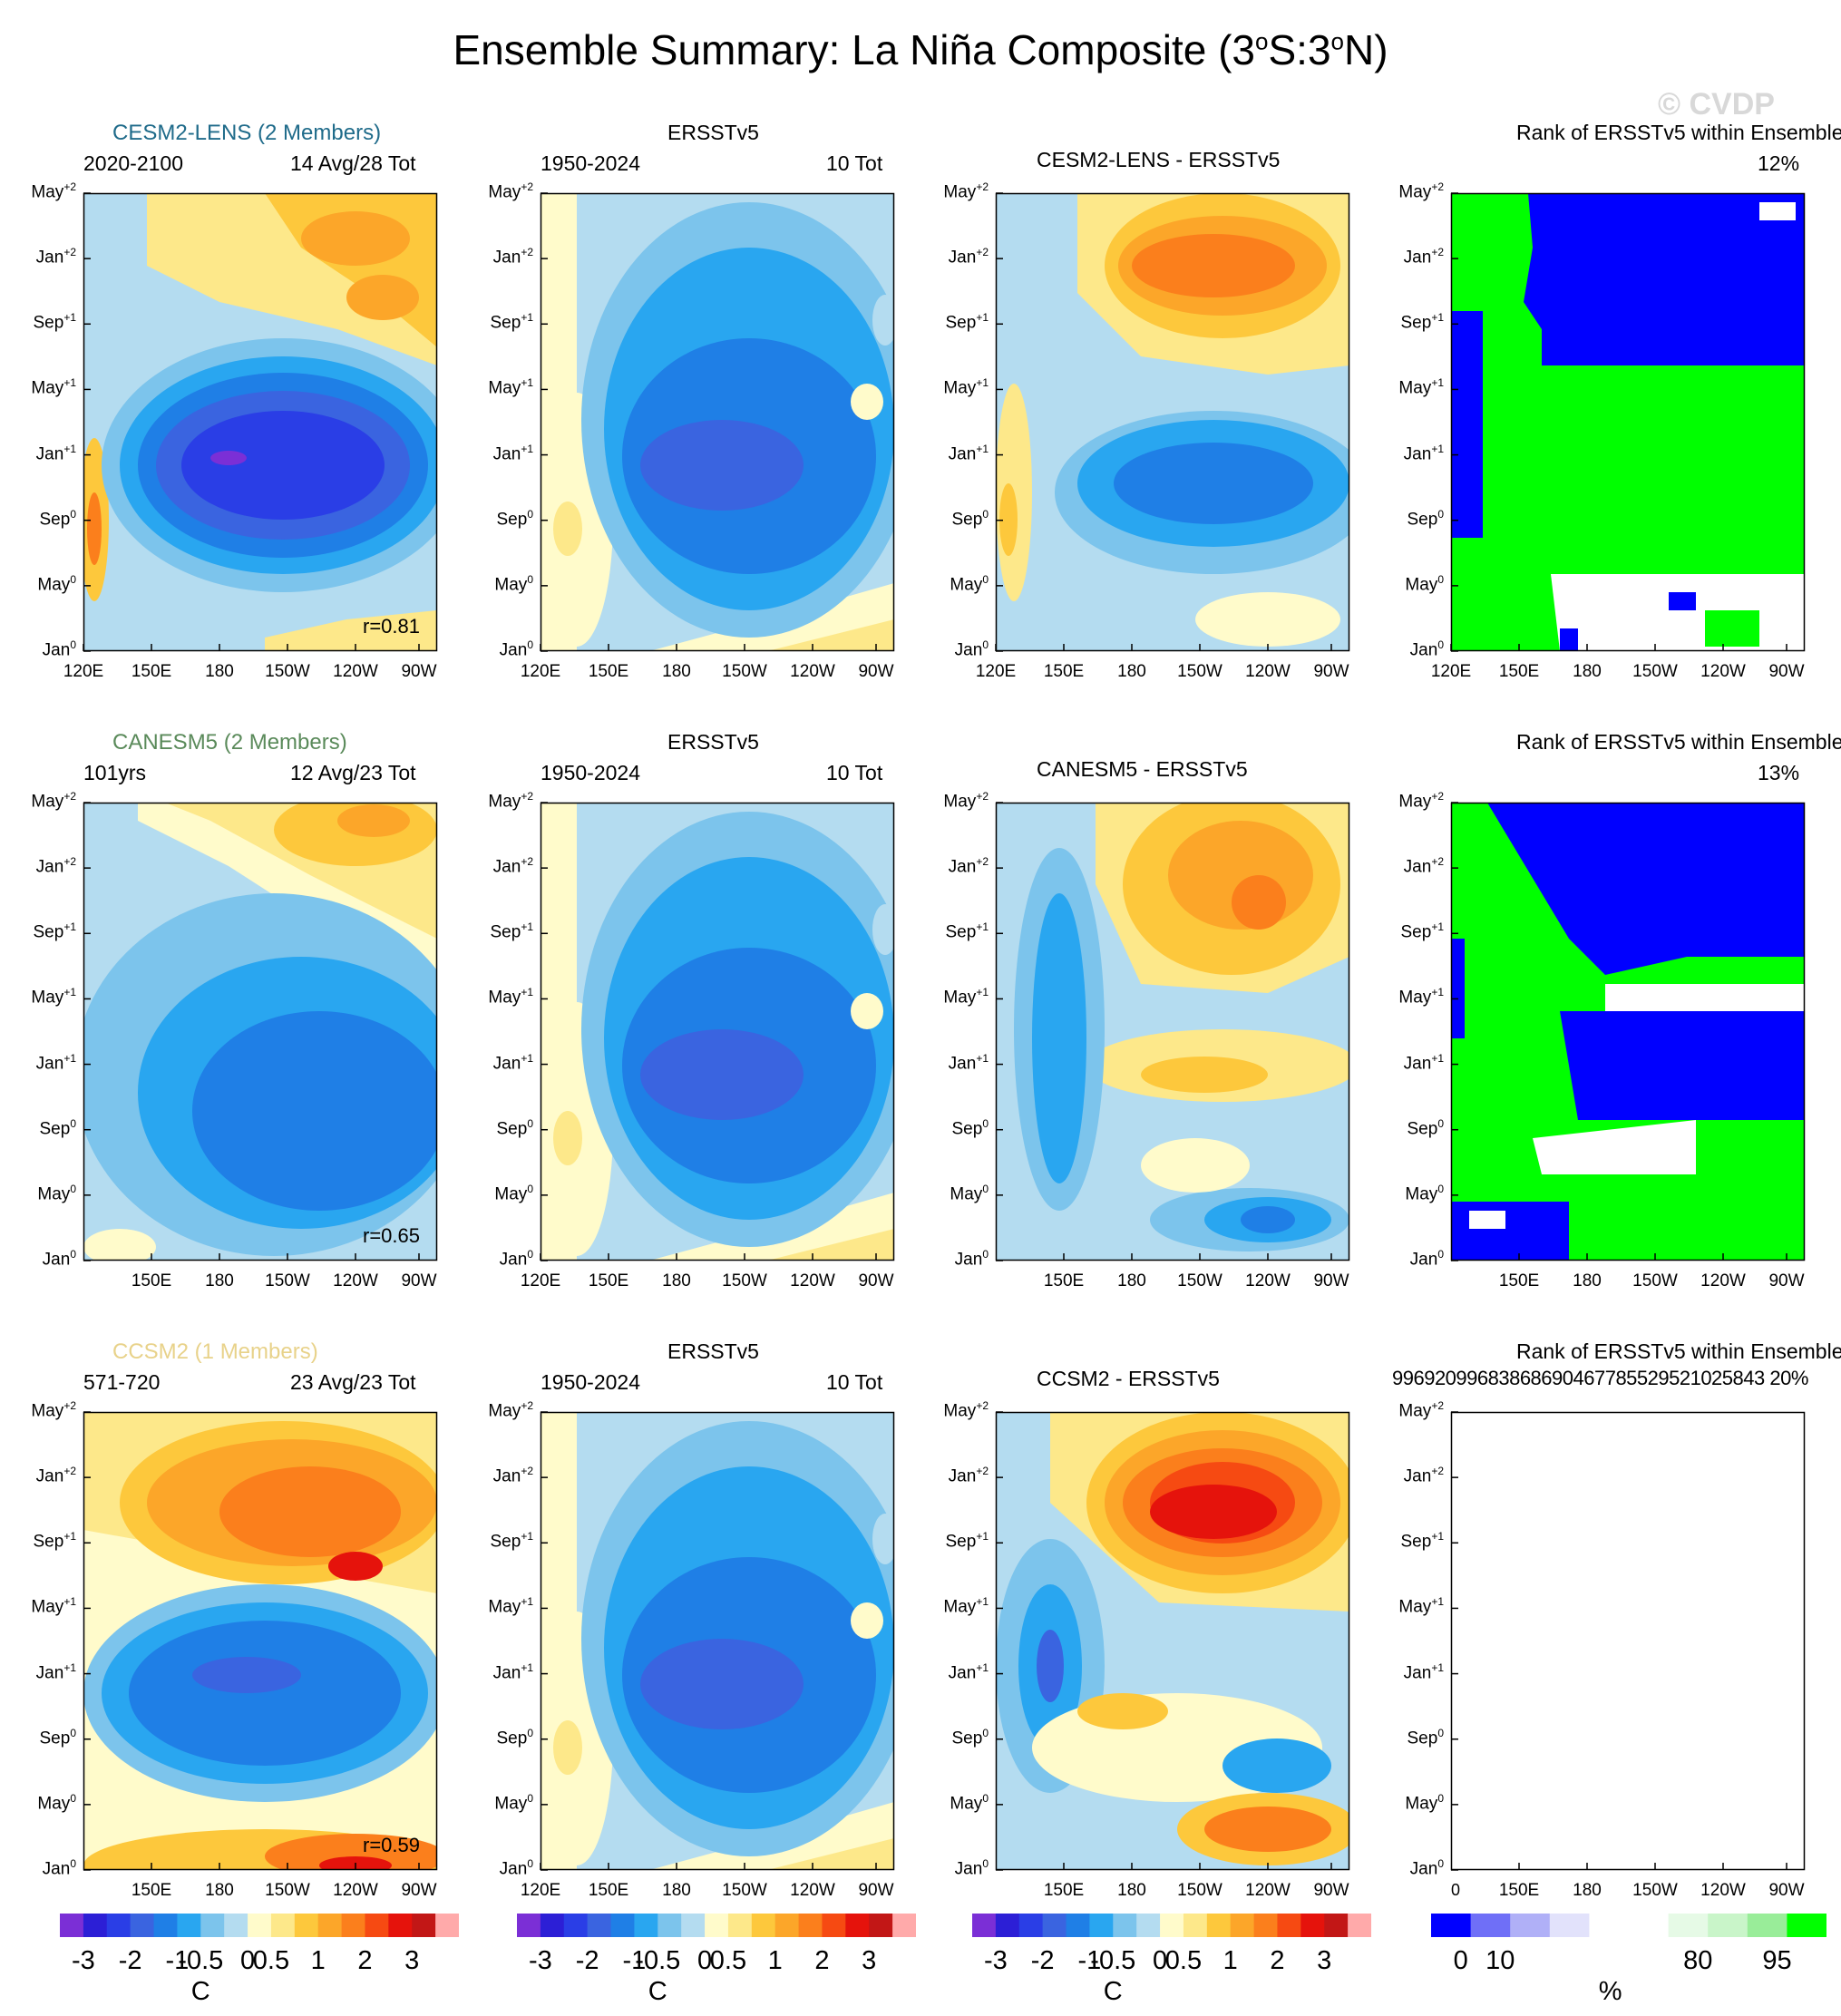 Image resolution: width=1841 pixels, height=2016 pixels. What do you see at coordinates (1600, 1378) in the screenshot?
I see `rank-percent: 99692099683868690467785529521025843 20%` at bounding box center [1600, 1378].